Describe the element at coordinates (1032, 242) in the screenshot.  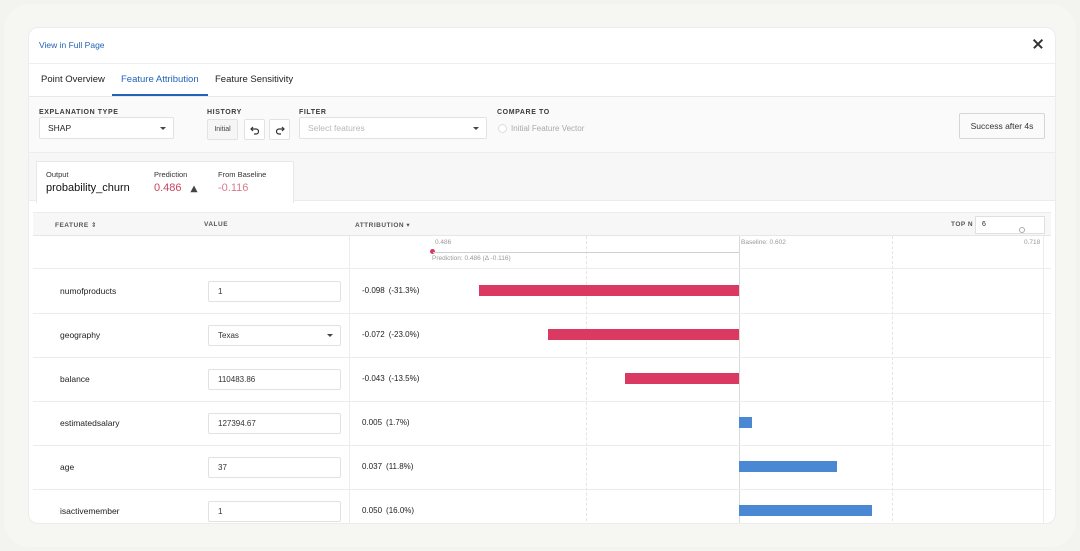
I see `axis-max-label: 0.718` at that location.